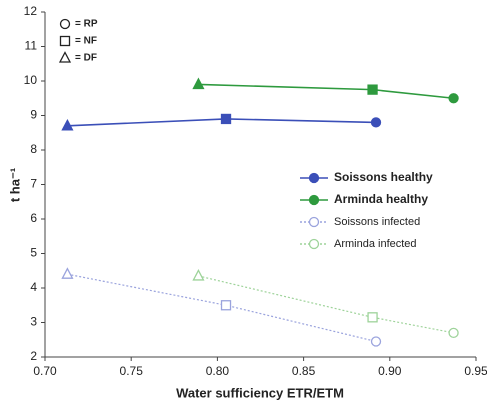  I want to click on x-tick-label: 0.70, so click(45, 371).